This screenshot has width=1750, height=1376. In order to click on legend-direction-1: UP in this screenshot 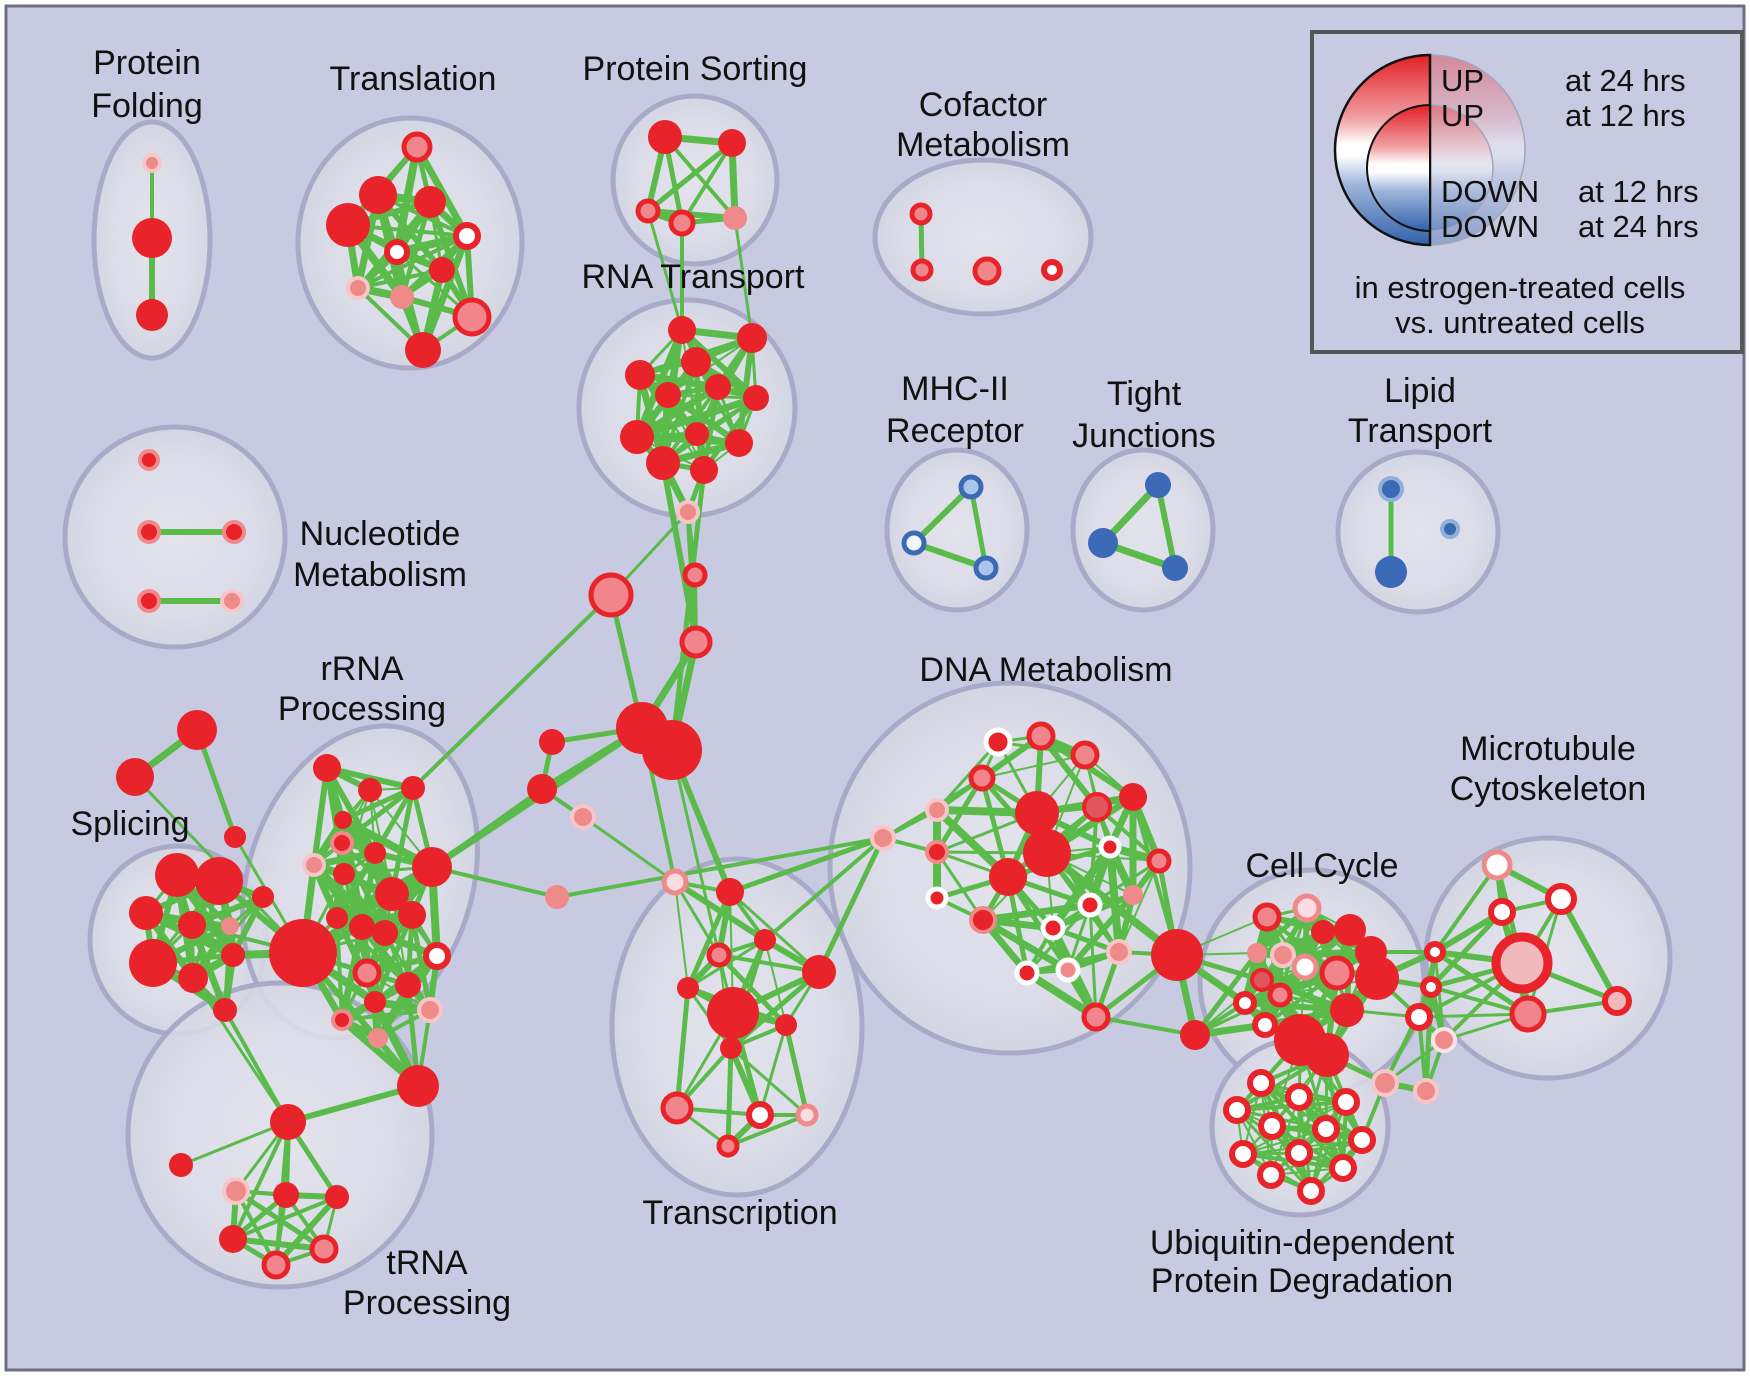, I will do `click(1462, 115)`.